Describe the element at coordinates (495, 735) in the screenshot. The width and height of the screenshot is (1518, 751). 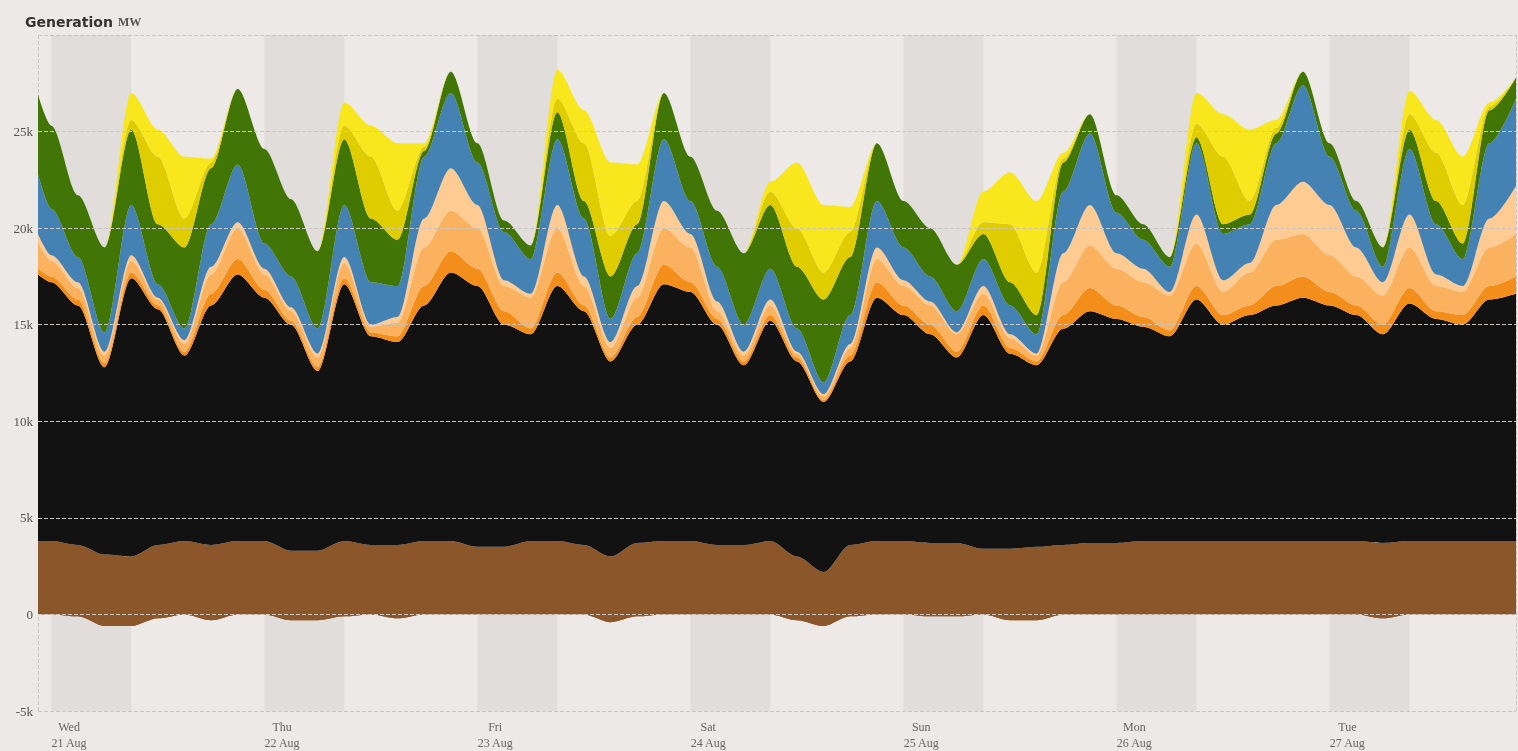
I see `x-tick-label: Fri 23 Aug` at that location.